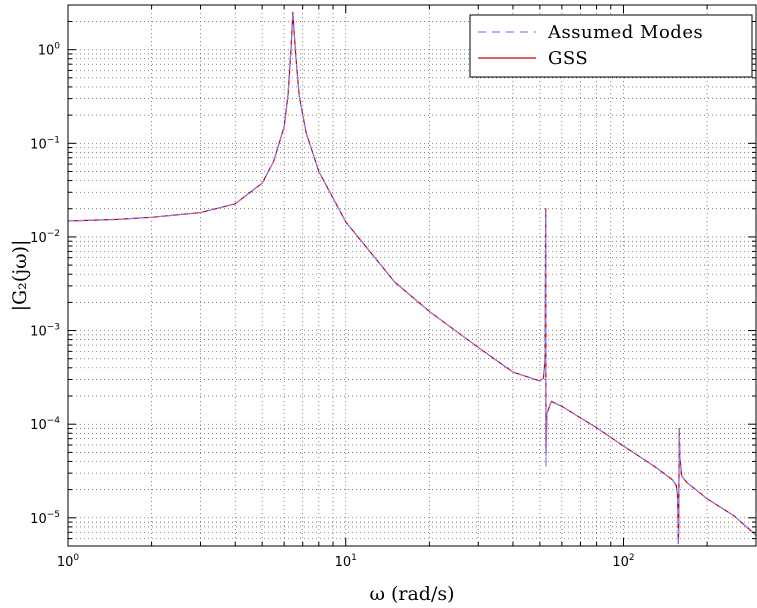 The height and width of the screenshot is (608, 757). Describe the element at coordinates (20, 276) in the screenshot. I see `y-axis-label: |G₂(jω)|` at that location.